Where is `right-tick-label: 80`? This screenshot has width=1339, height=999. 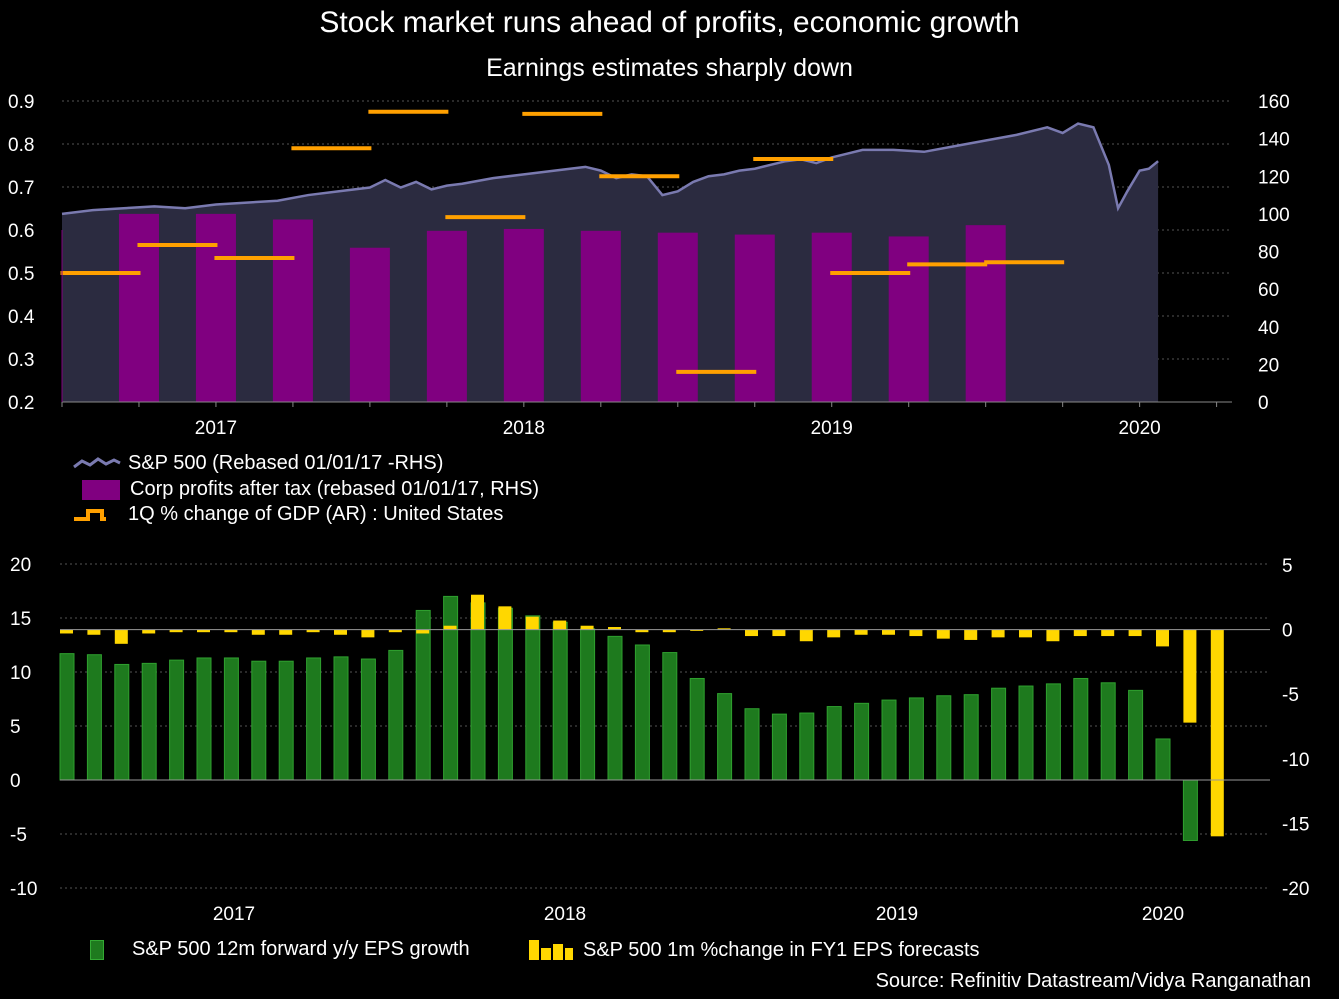 right-tick-label: 80 is located at coordinates (1268, 253).